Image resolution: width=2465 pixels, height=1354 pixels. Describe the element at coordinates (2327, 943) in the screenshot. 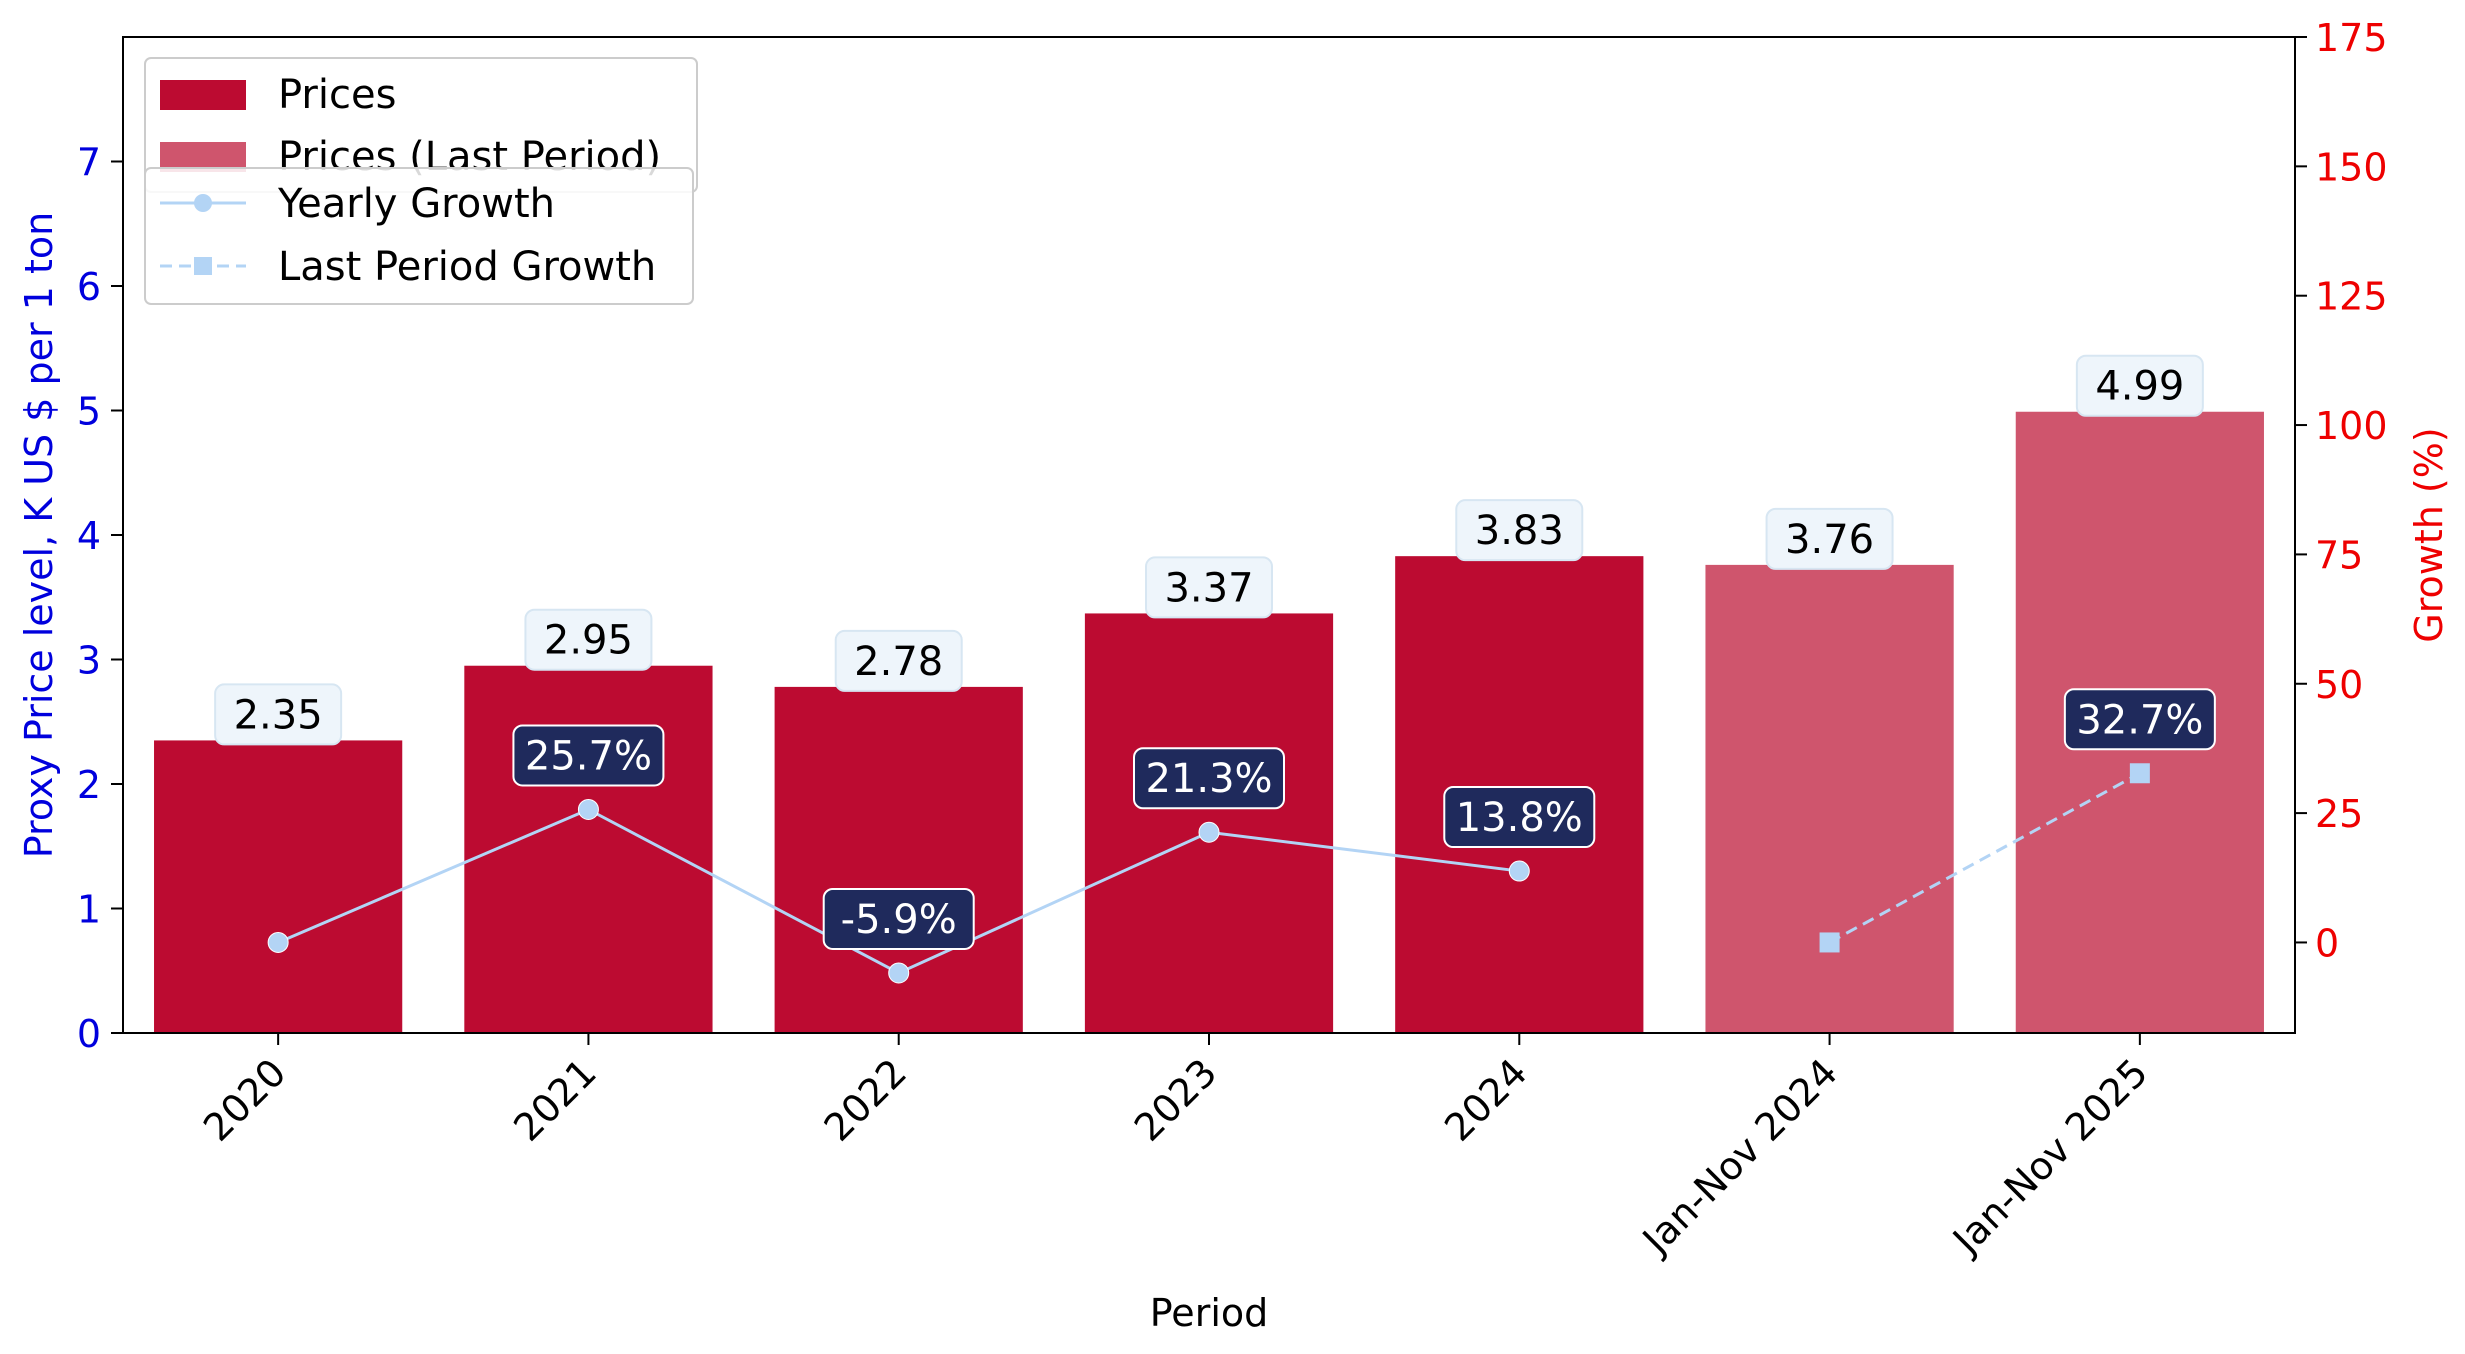

I see `y2-tick-label-0: 0` at that location.